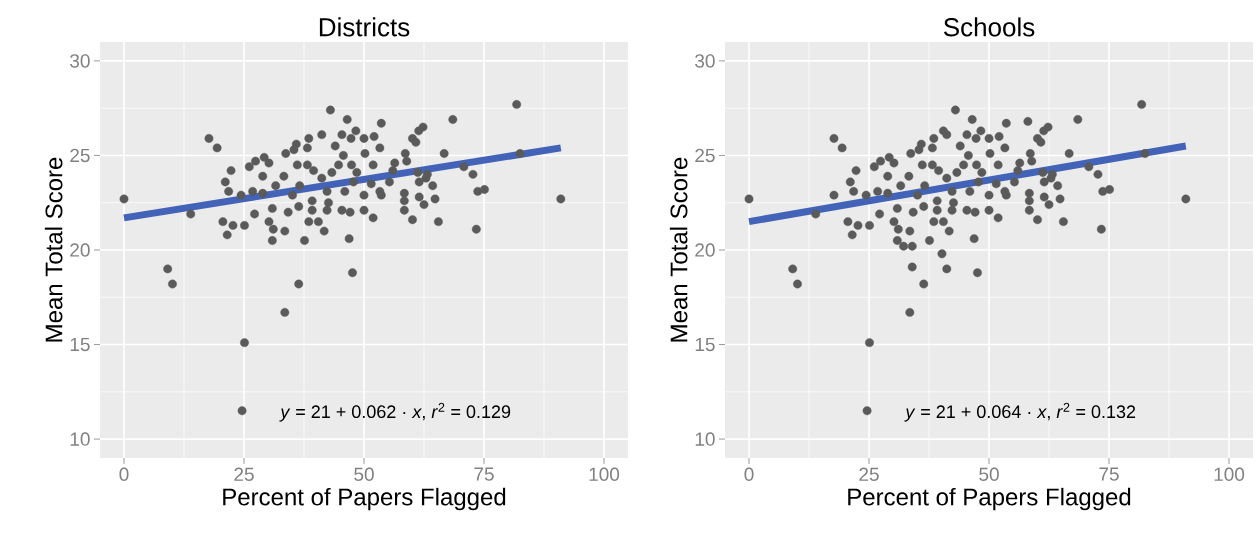 The height and width of the screenshot is (535, 1257). I want to click on chart-title: Schools, so click(989, 27).